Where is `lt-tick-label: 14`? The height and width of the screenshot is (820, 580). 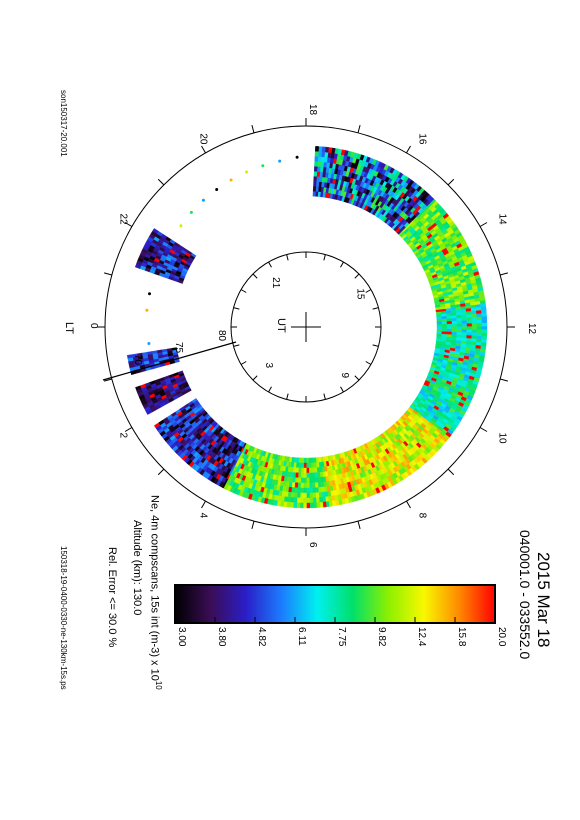
lt-tick-label: 14 is located at coordinates (502, 220).